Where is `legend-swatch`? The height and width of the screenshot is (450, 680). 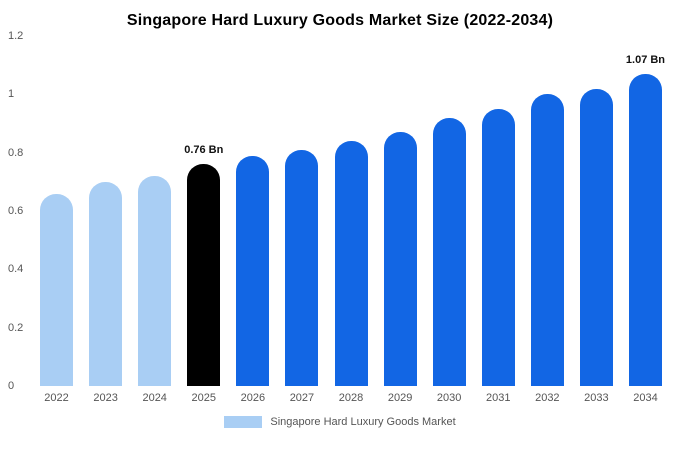
legend-swatch is located at coordinates (243, 422).